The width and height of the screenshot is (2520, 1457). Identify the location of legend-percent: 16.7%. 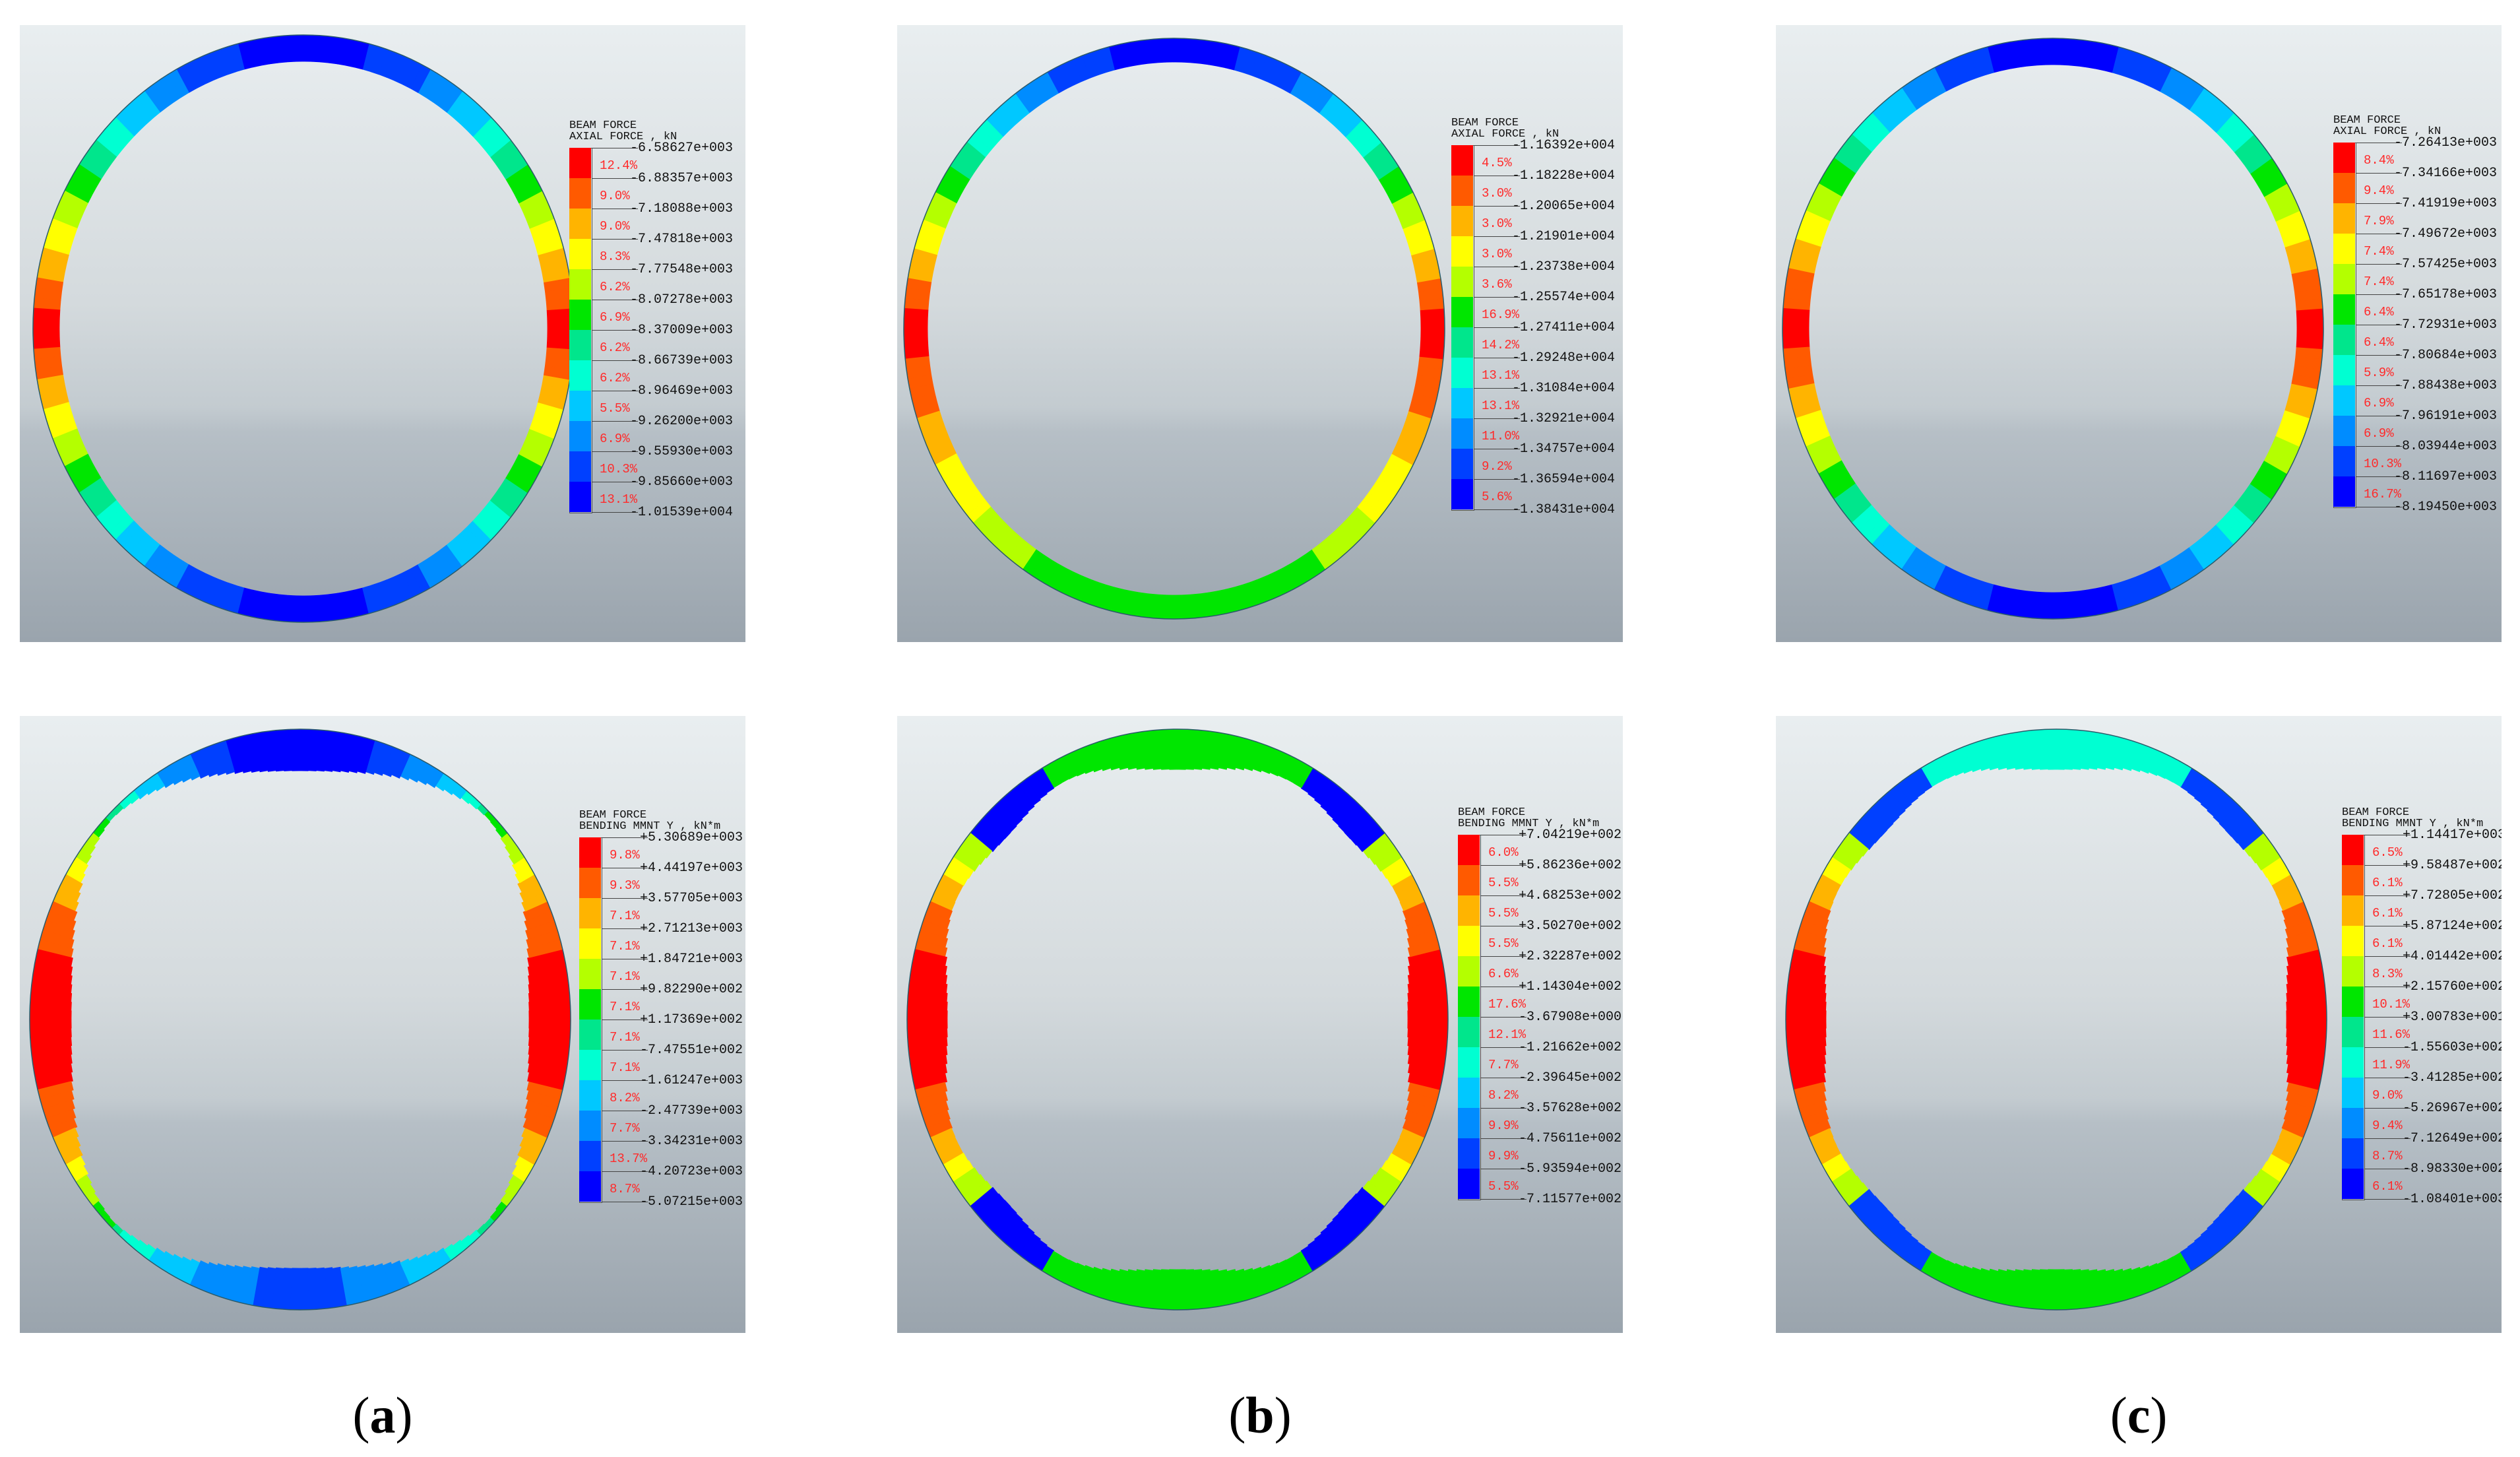
(2383, 494).